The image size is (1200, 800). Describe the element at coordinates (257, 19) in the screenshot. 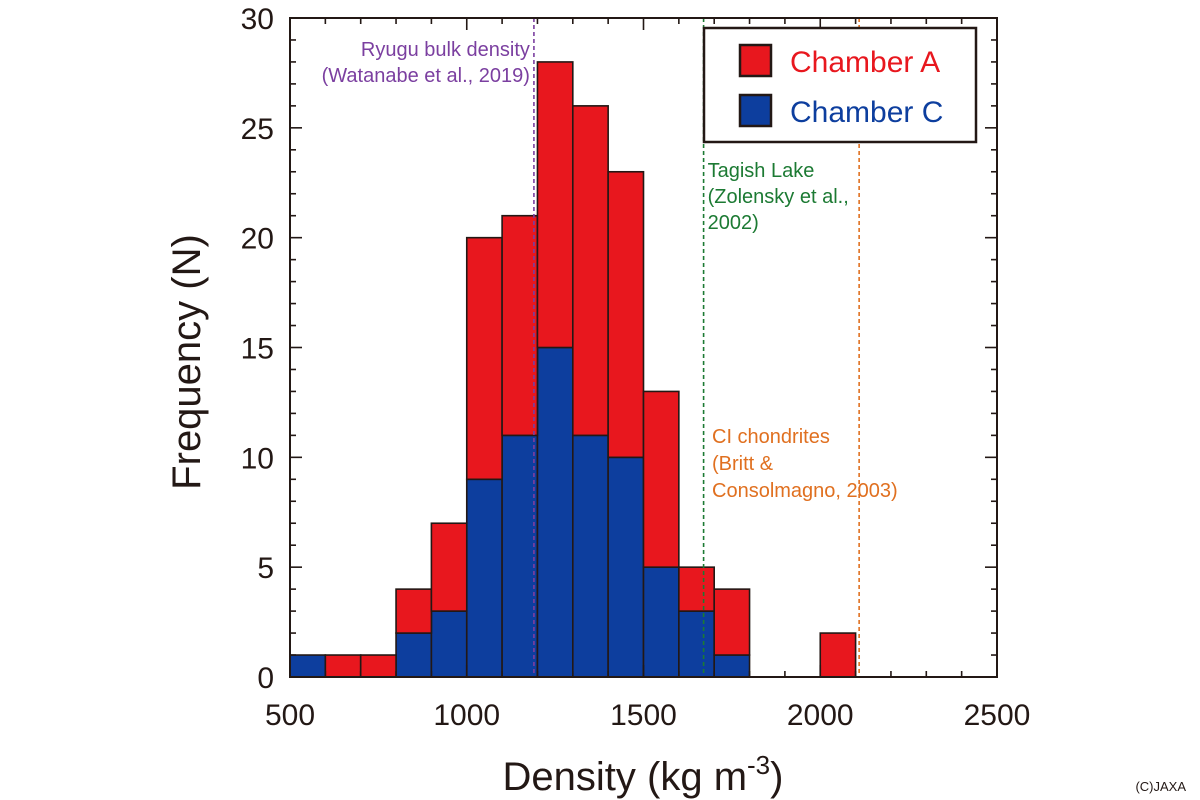

I see `y-tick-label-30: 30` at that location.